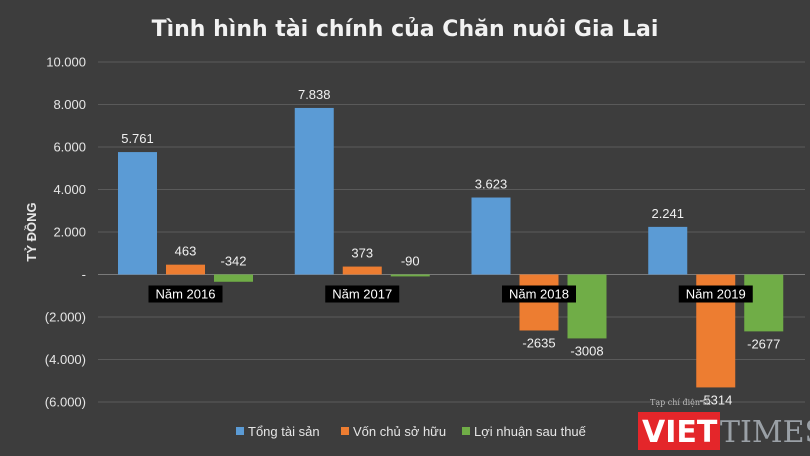 The width and height of the screenshot is (810, 456). Describe the element at coordinates (586, 350) in the screenshot. I see `data-label: -3008` at that location.